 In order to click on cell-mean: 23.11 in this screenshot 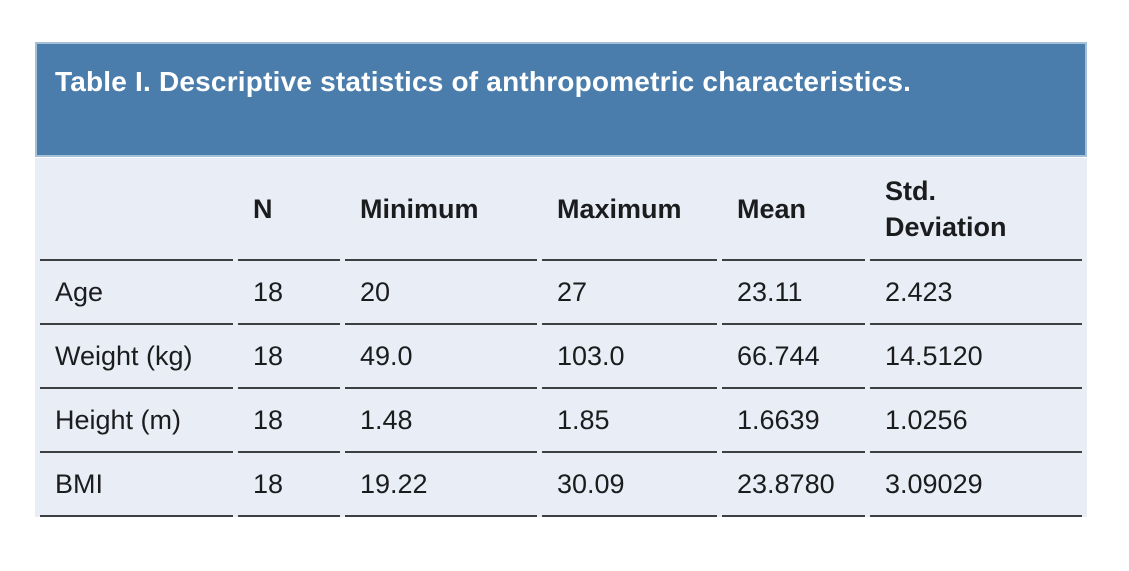, I will do `click(793, 293)`.